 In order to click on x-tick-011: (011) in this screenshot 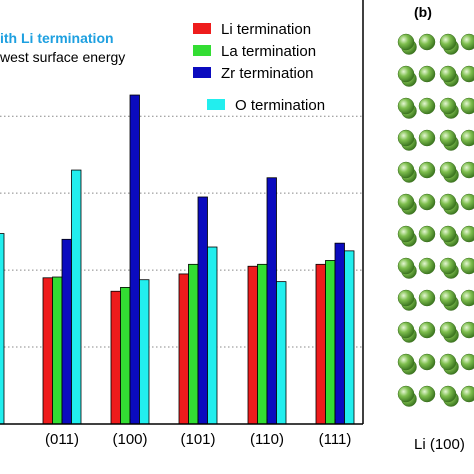, I will do `click(62, 439)`.